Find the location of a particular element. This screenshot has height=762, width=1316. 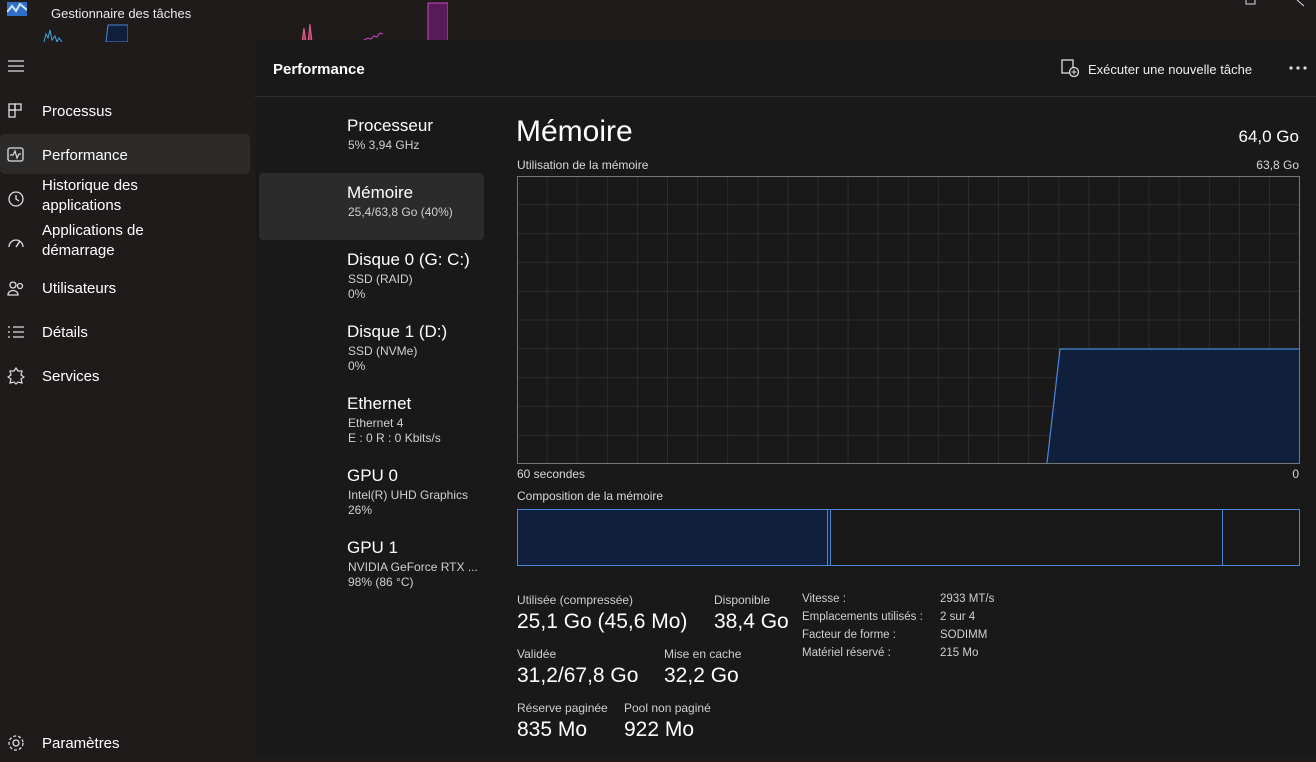

nav-item: Utilisateurs is located at coordinates (125, 287).